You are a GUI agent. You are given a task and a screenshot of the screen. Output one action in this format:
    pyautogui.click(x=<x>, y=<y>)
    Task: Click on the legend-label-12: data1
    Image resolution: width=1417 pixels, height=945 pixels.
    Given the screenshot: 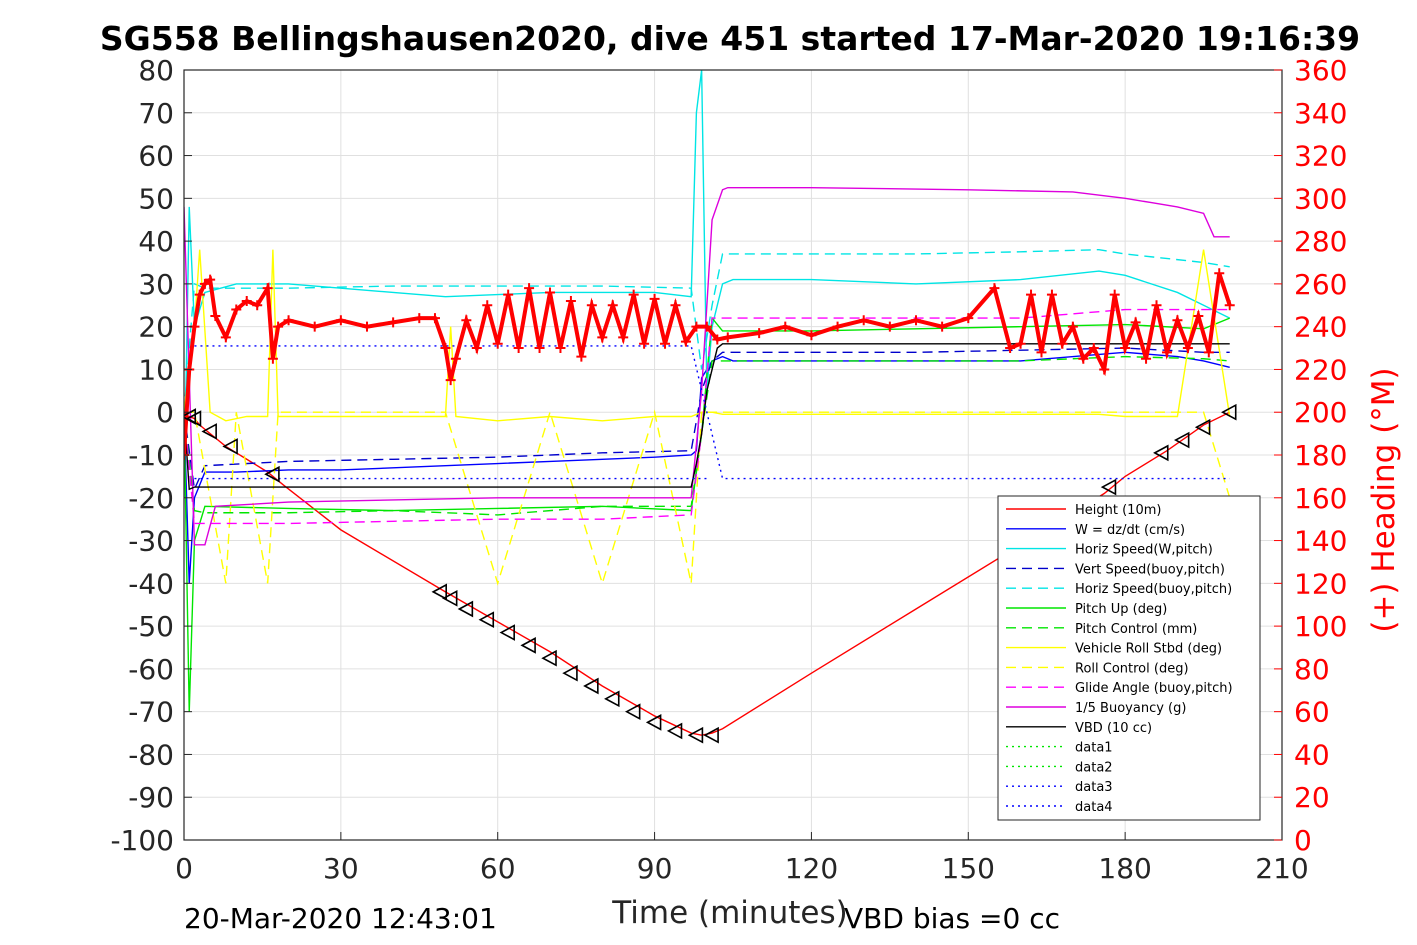 What is the action you would take?
    pyautogui.click(x=1094, y=748)
    